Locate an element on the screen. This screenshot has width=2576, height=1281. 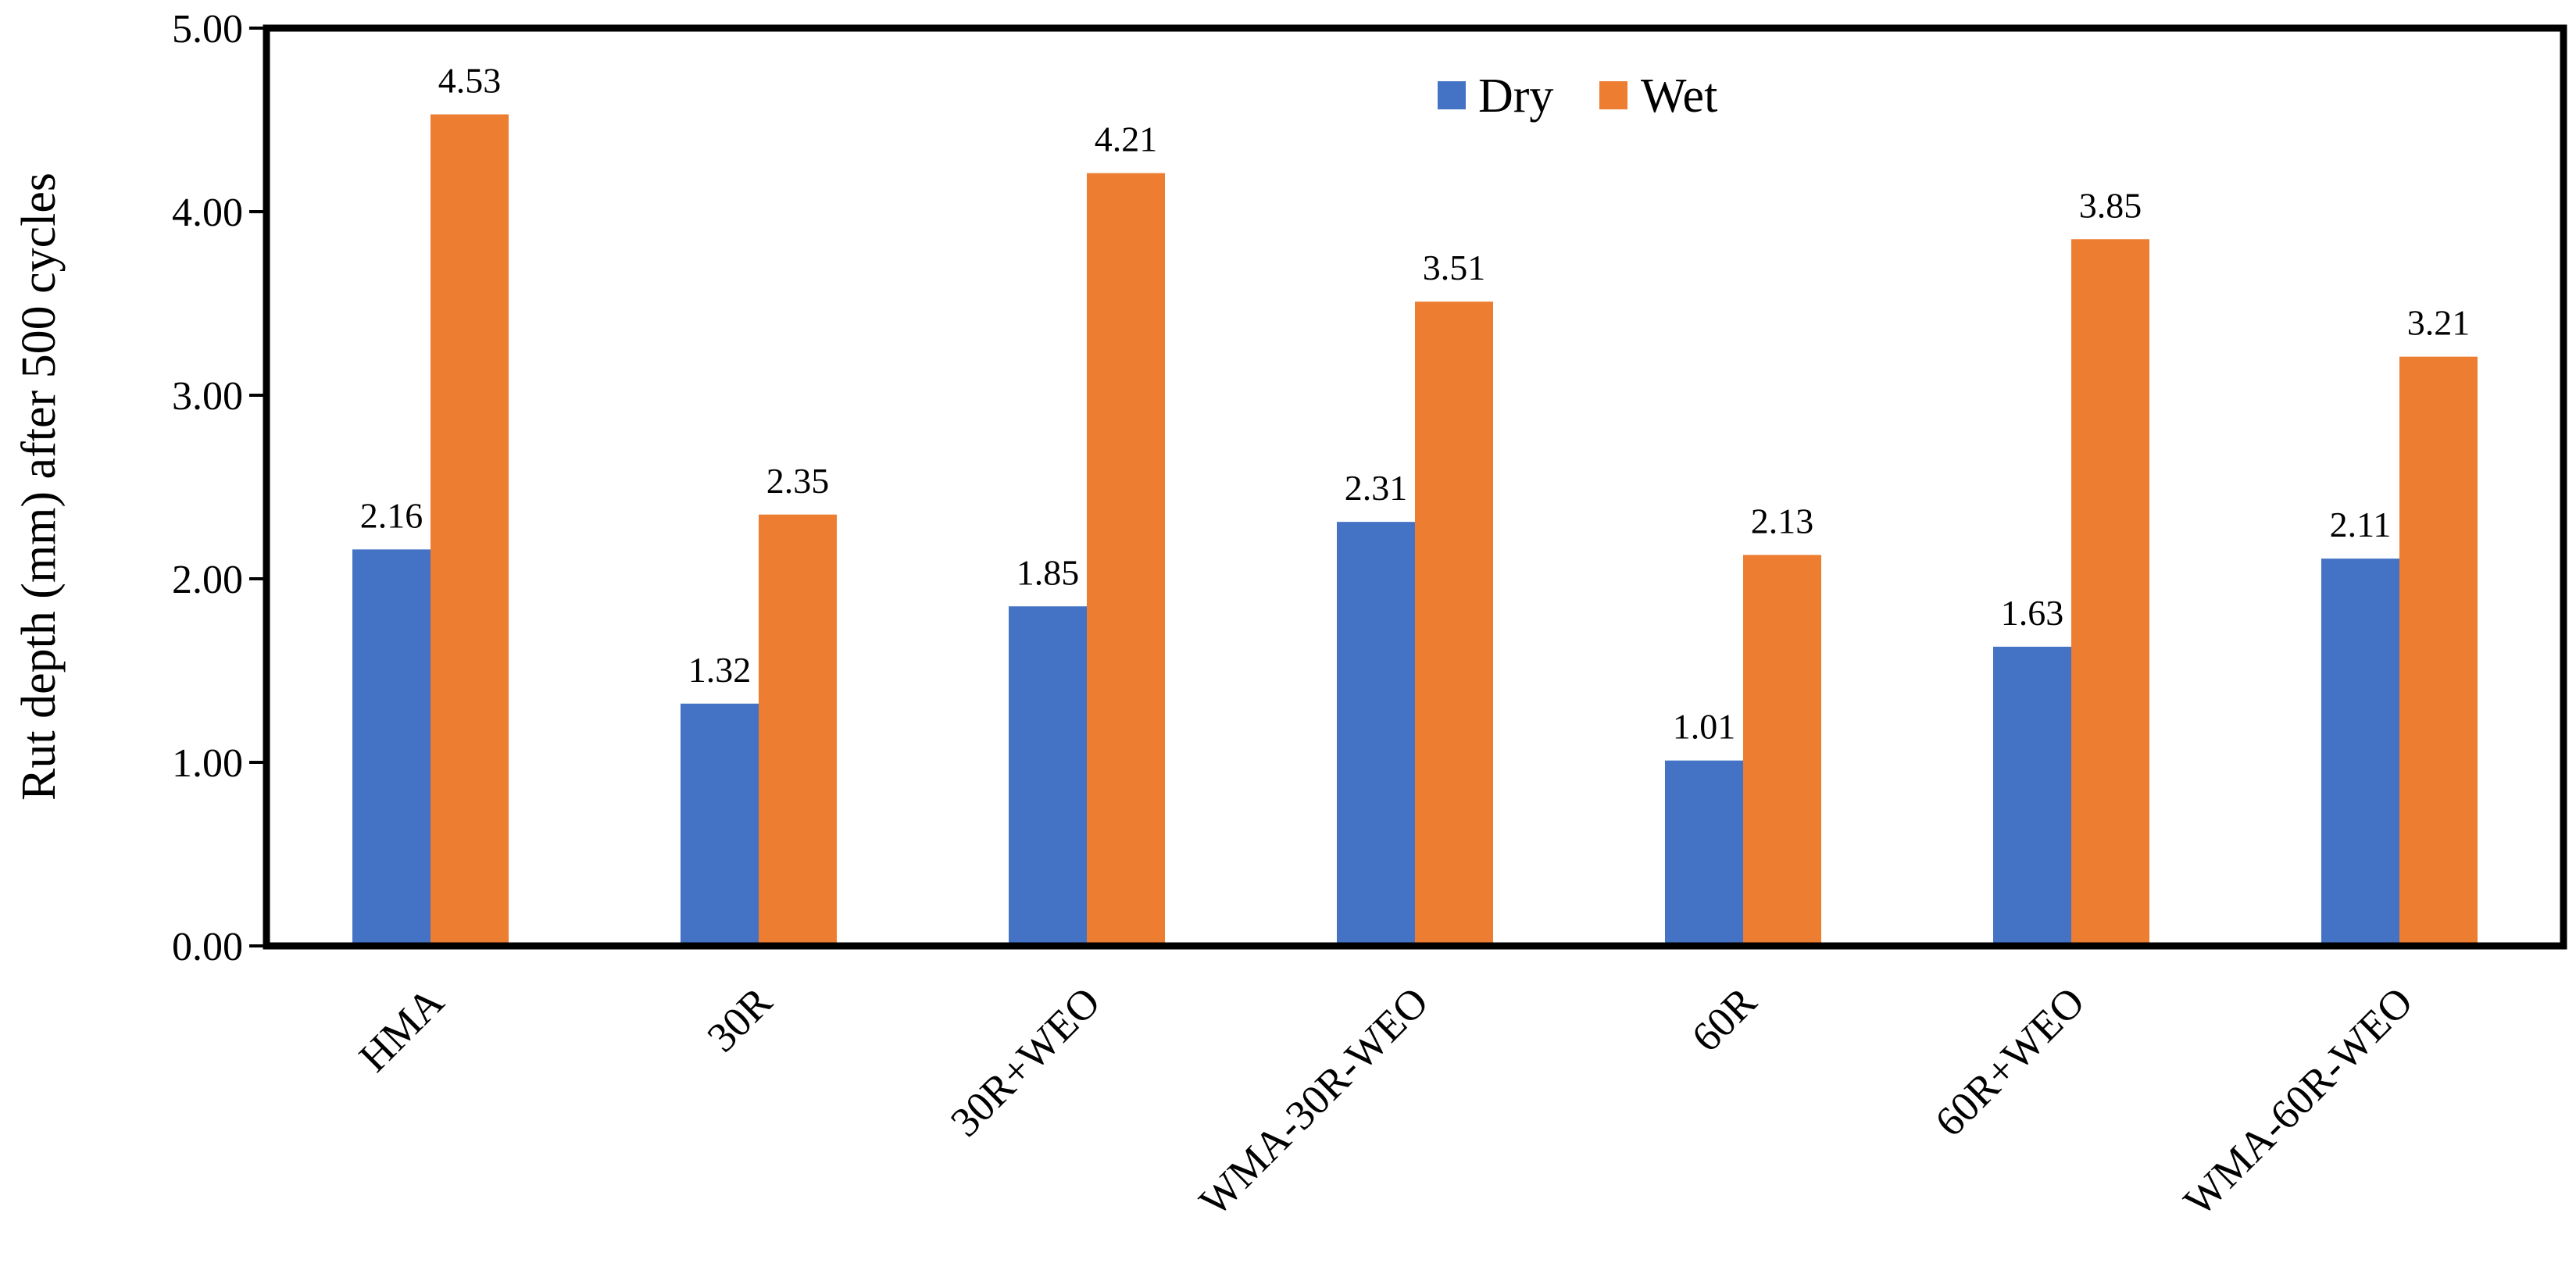
x-tick-label: HMA is located at coordinates (402, 1029).